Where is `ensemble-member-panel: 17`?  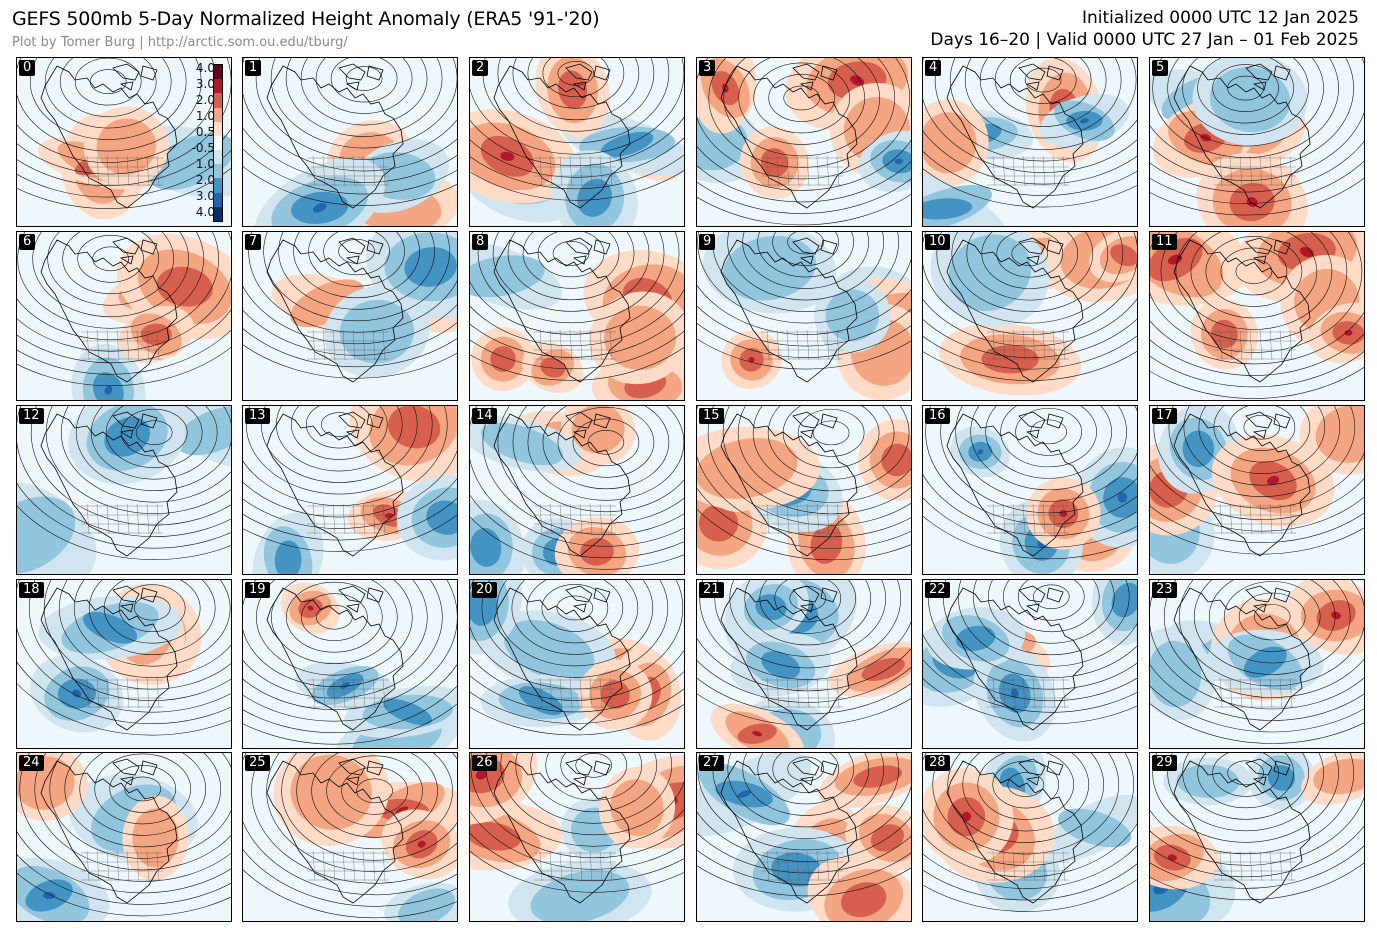 ensemble-member-panel: 17 is located at coordinates (1257, 490).